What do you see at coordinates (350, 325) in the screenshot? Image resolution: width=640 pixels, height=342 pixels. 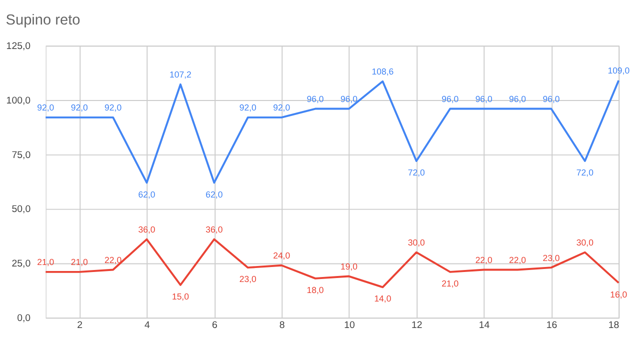 I see `x-tick-label: 10` at bounding box center [350, 325].